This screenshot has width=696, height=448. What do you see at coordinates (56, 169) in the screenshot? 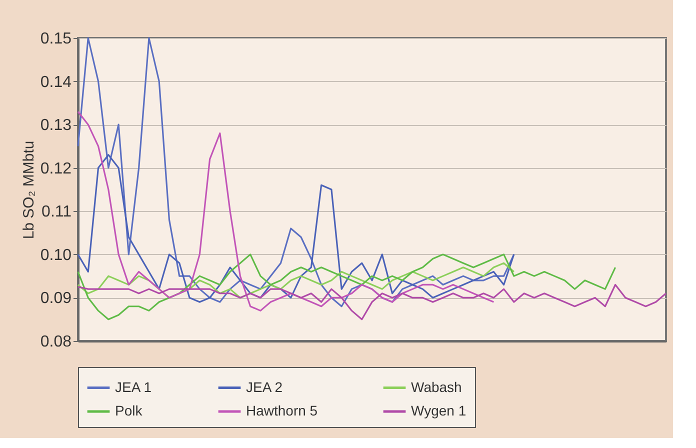
I see `y-tick-label: 0.12` at bounding box center [56, 169].